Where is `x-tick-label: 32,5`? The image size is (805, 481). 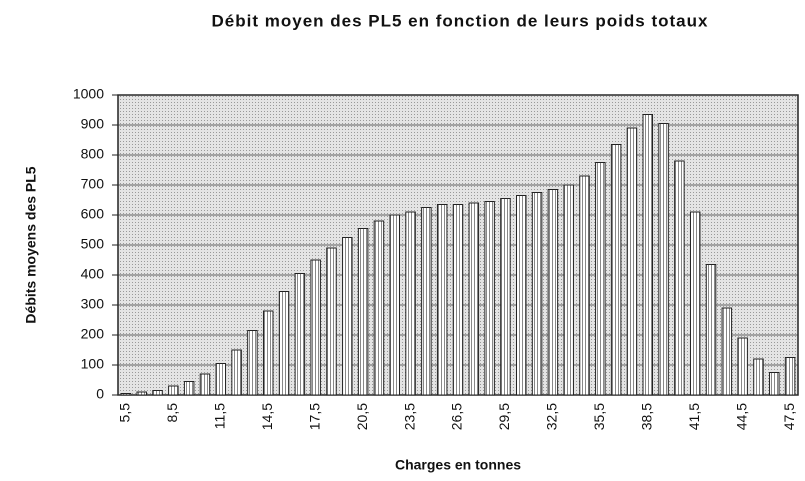
x-tick-label: 32,5 is located at coordinates (552, 416).